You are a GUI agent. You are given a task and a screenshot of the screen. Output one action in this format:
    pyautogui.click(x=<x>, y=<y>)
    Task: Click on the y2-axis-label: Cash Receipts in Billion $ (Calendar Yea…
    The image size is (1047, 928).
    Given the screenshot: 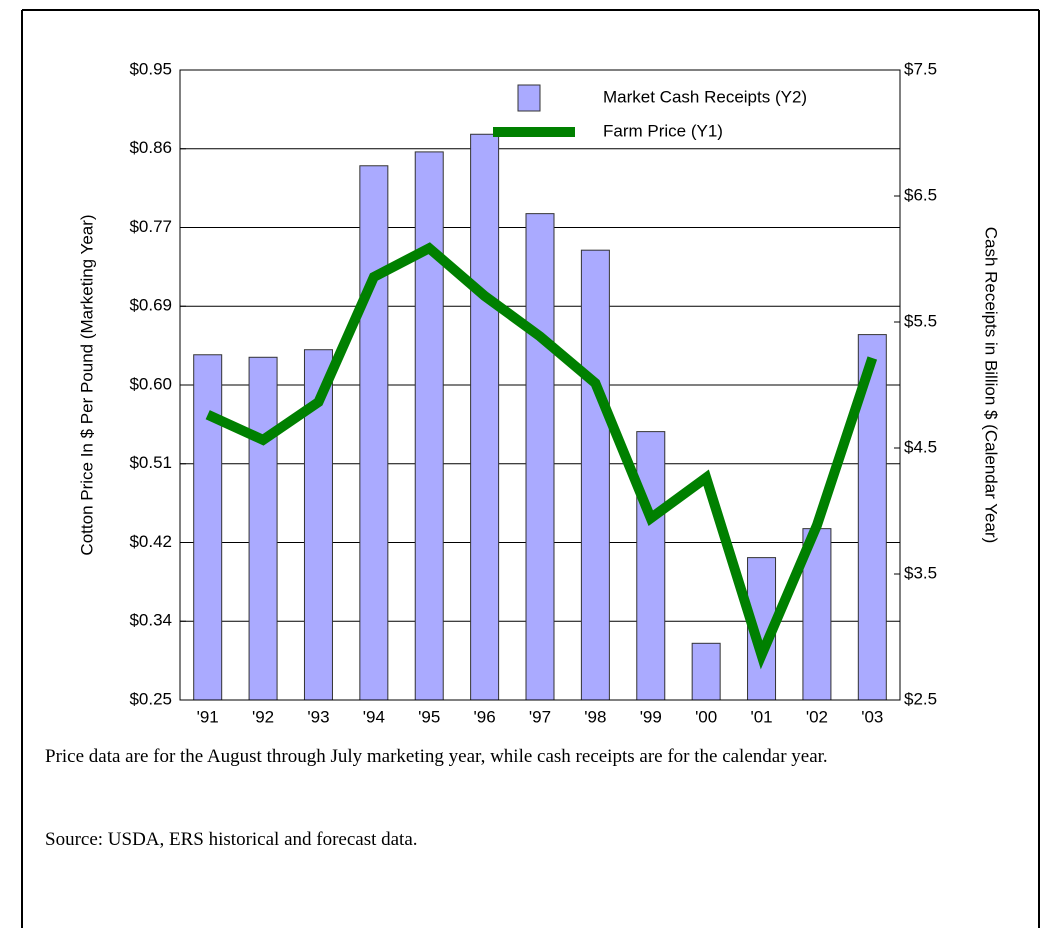 What is the action you would take?
    pyautogui.click(x=991, y=385)
    